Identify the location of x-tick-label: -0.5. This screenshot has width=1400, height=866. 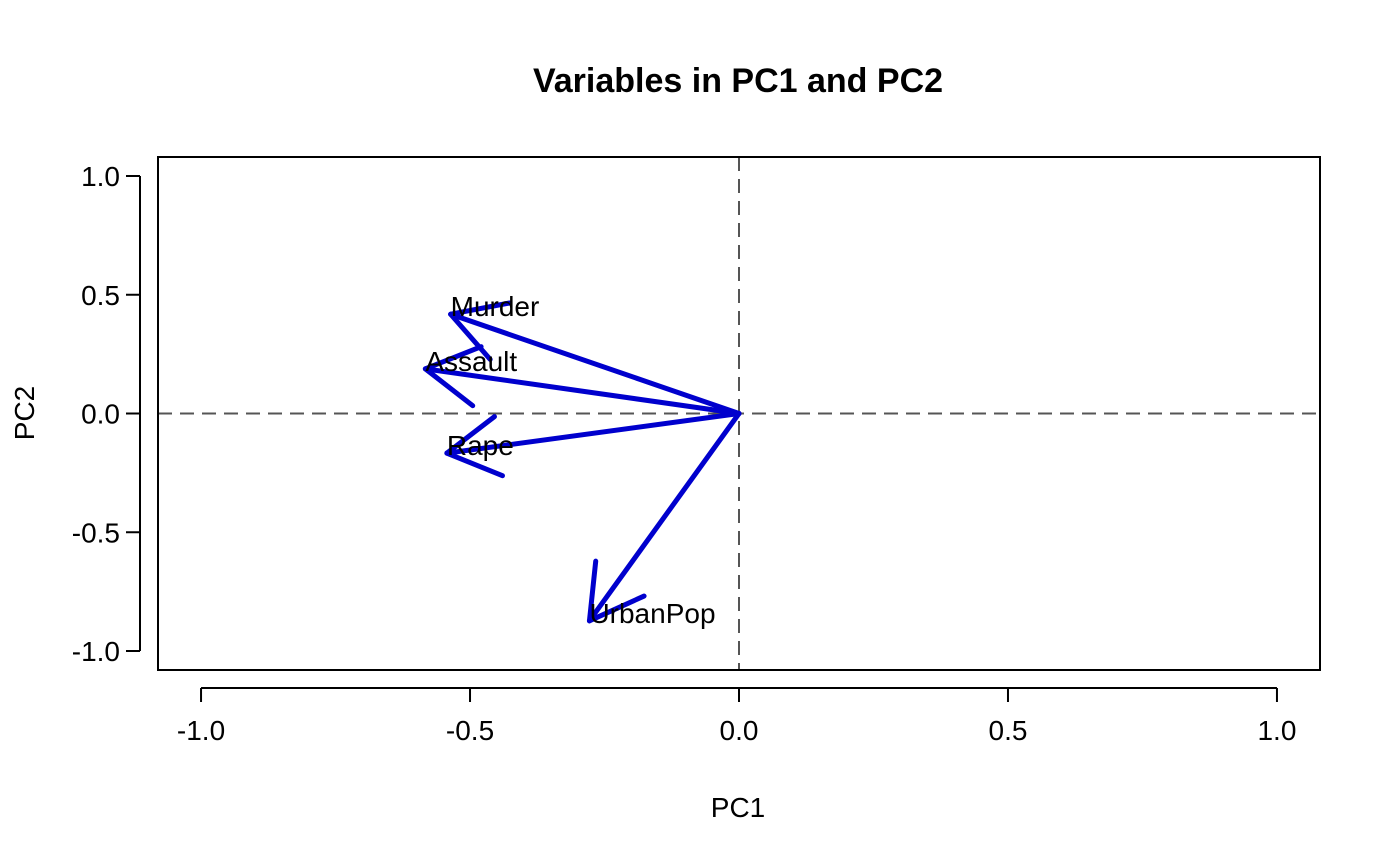
(470, 730).